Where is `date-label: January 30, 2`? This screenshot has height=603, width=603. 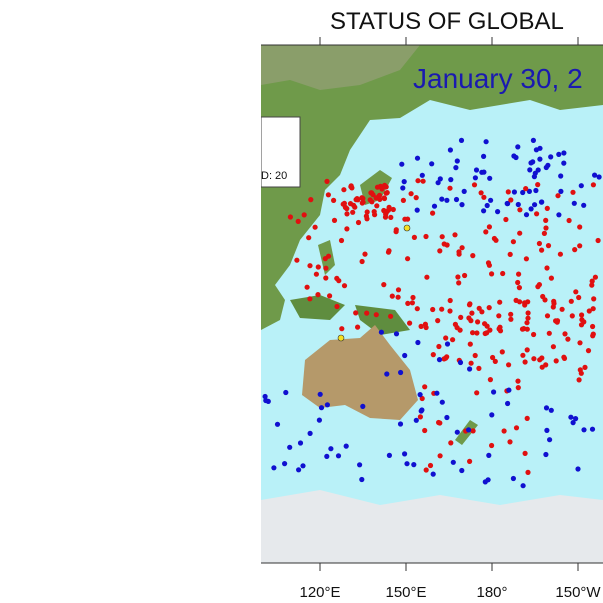 date-label: January 30, 2 is located at coordinates (498, 78).